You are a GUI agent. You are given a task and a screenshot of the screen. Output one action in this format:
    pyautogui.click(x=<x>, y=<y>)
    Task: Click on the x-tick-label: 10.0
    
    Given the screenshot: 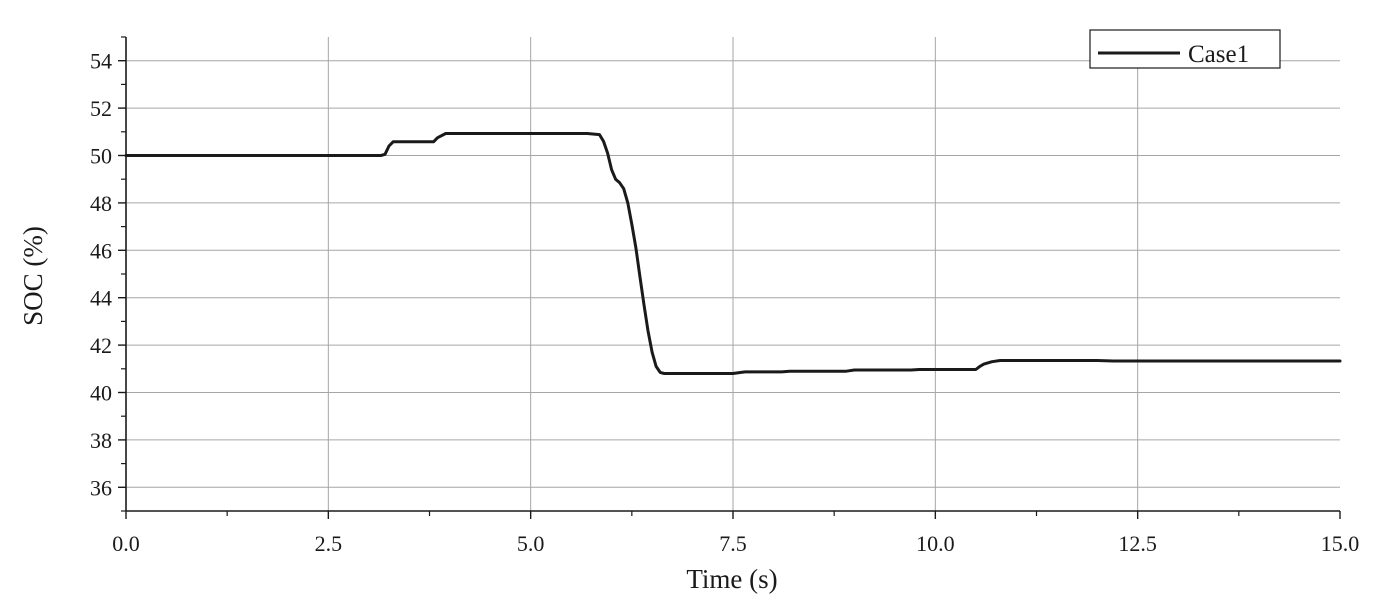 What is the action you would take?
    pyautogui.click(x=935, y=543)
    